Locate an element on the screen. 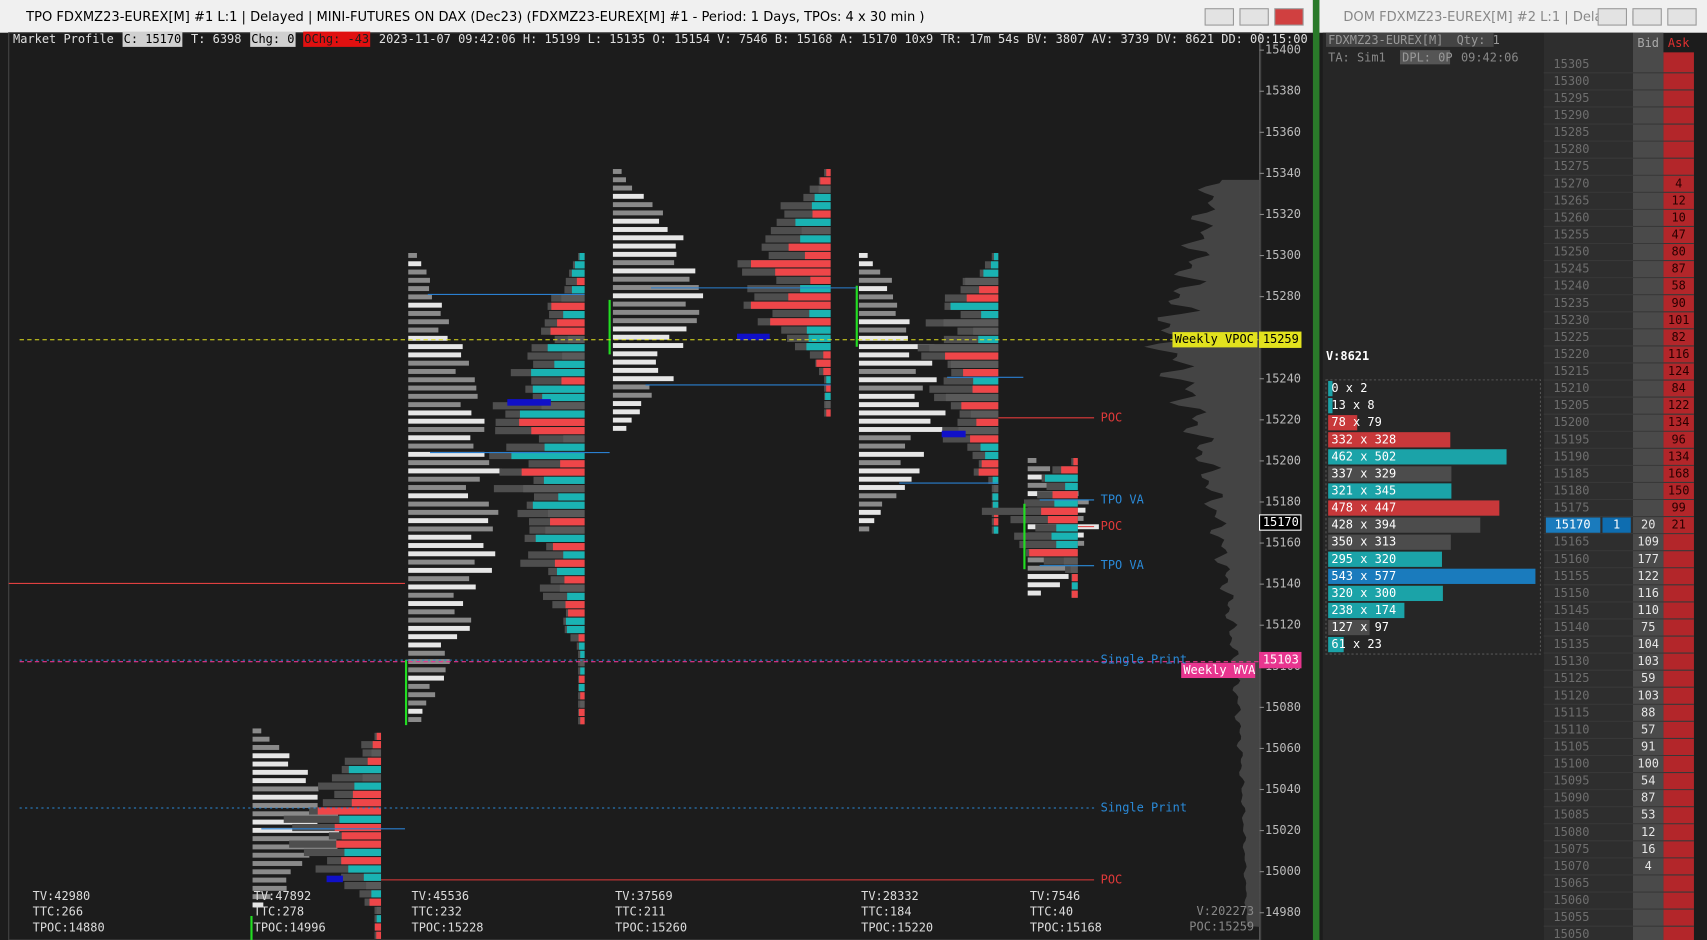 The image size is (1707, 940). window-buttons is located at coordinates (1450, 17).